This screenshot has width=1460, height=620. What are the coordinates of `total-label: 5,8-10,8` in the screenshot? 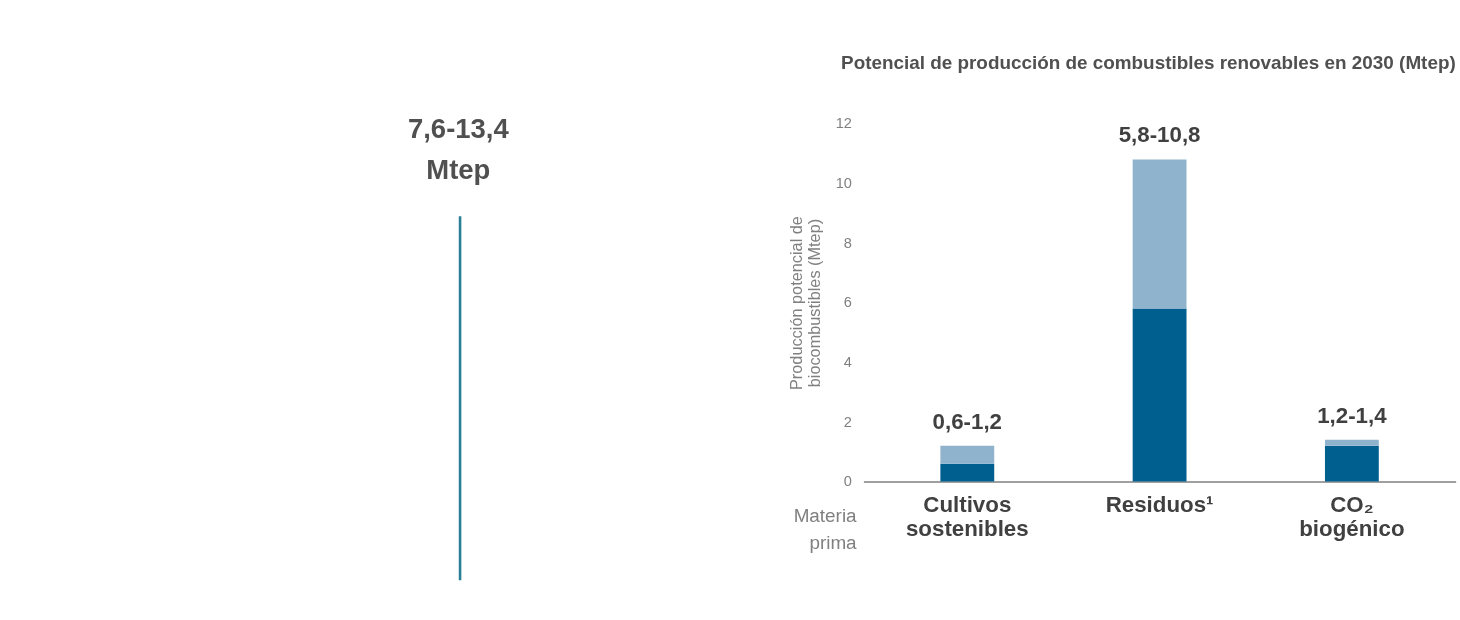 It's located at (1159, 135).